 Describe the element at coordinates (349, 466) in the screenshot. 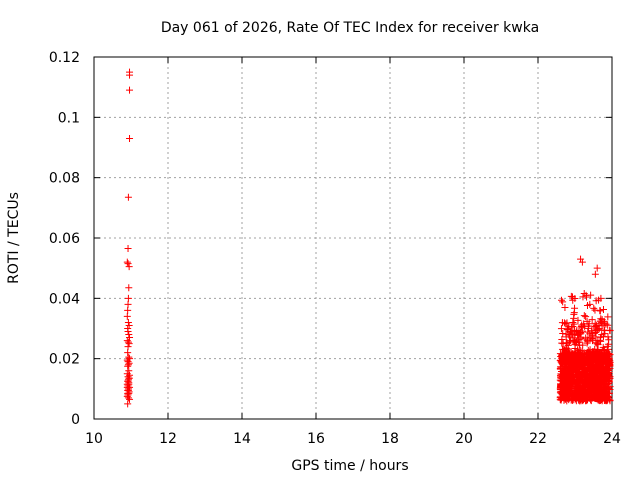

I see `x-axis-label: GPS time / hours` at that location.